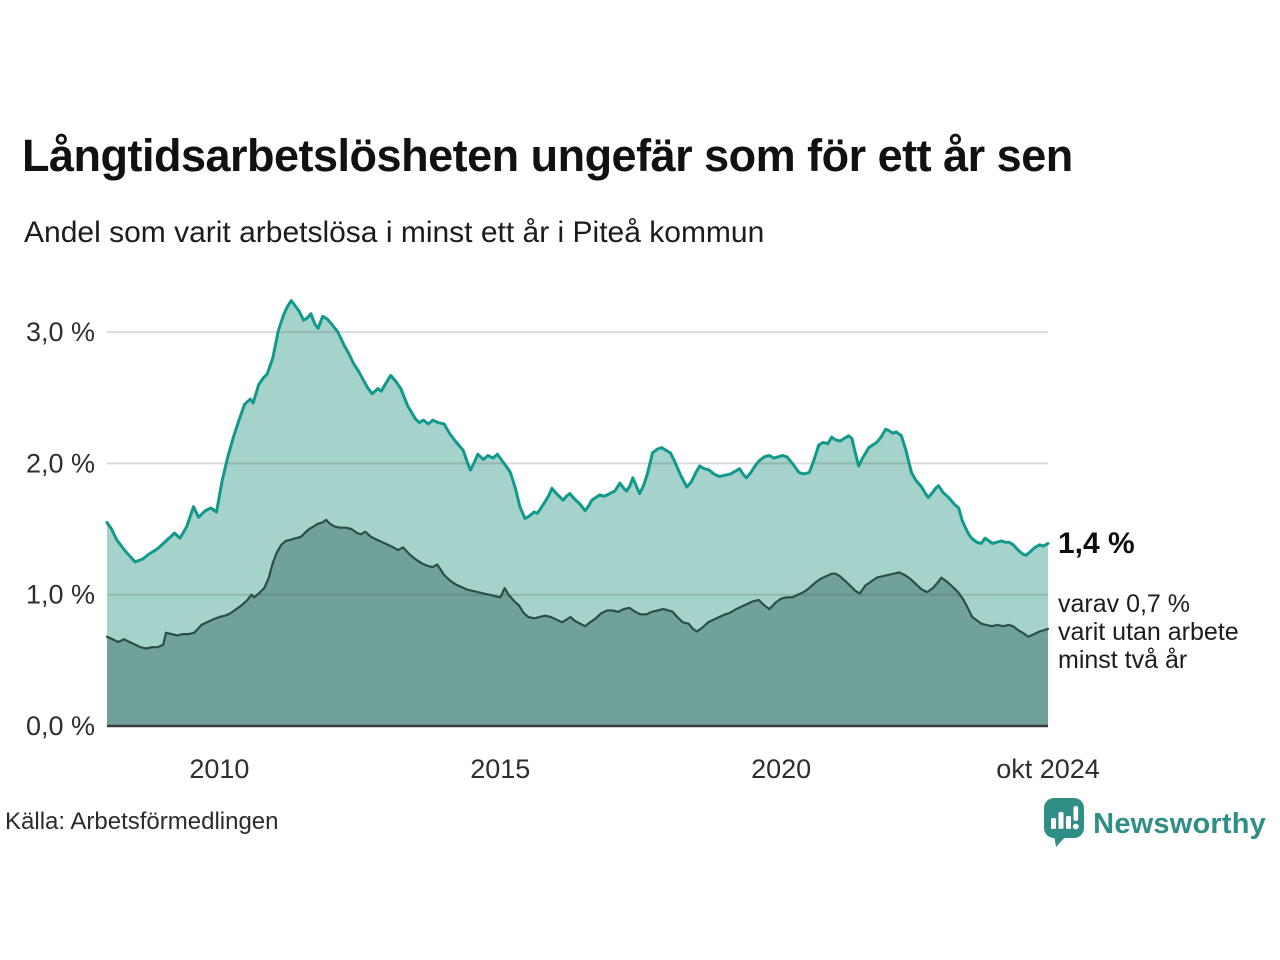 This screenshot has height=960, width=1280. What do you see at coordinates (219, 769) in the screenshot?
I see `x-axis-label: 2010` at bounding box center [219, 769].